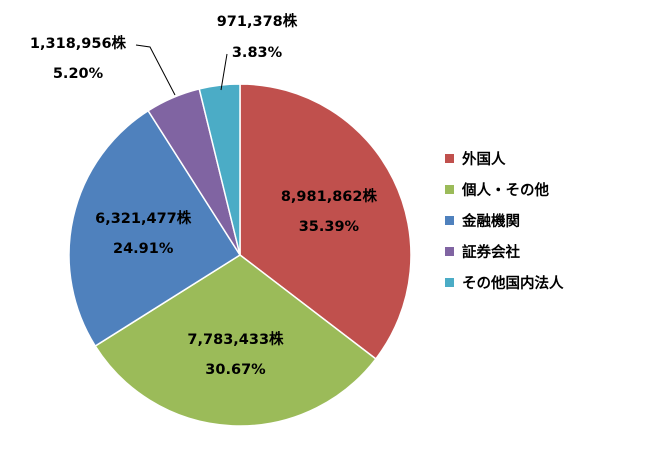  I want to click on data-label-percent: 5.20%, so click(78, 74).